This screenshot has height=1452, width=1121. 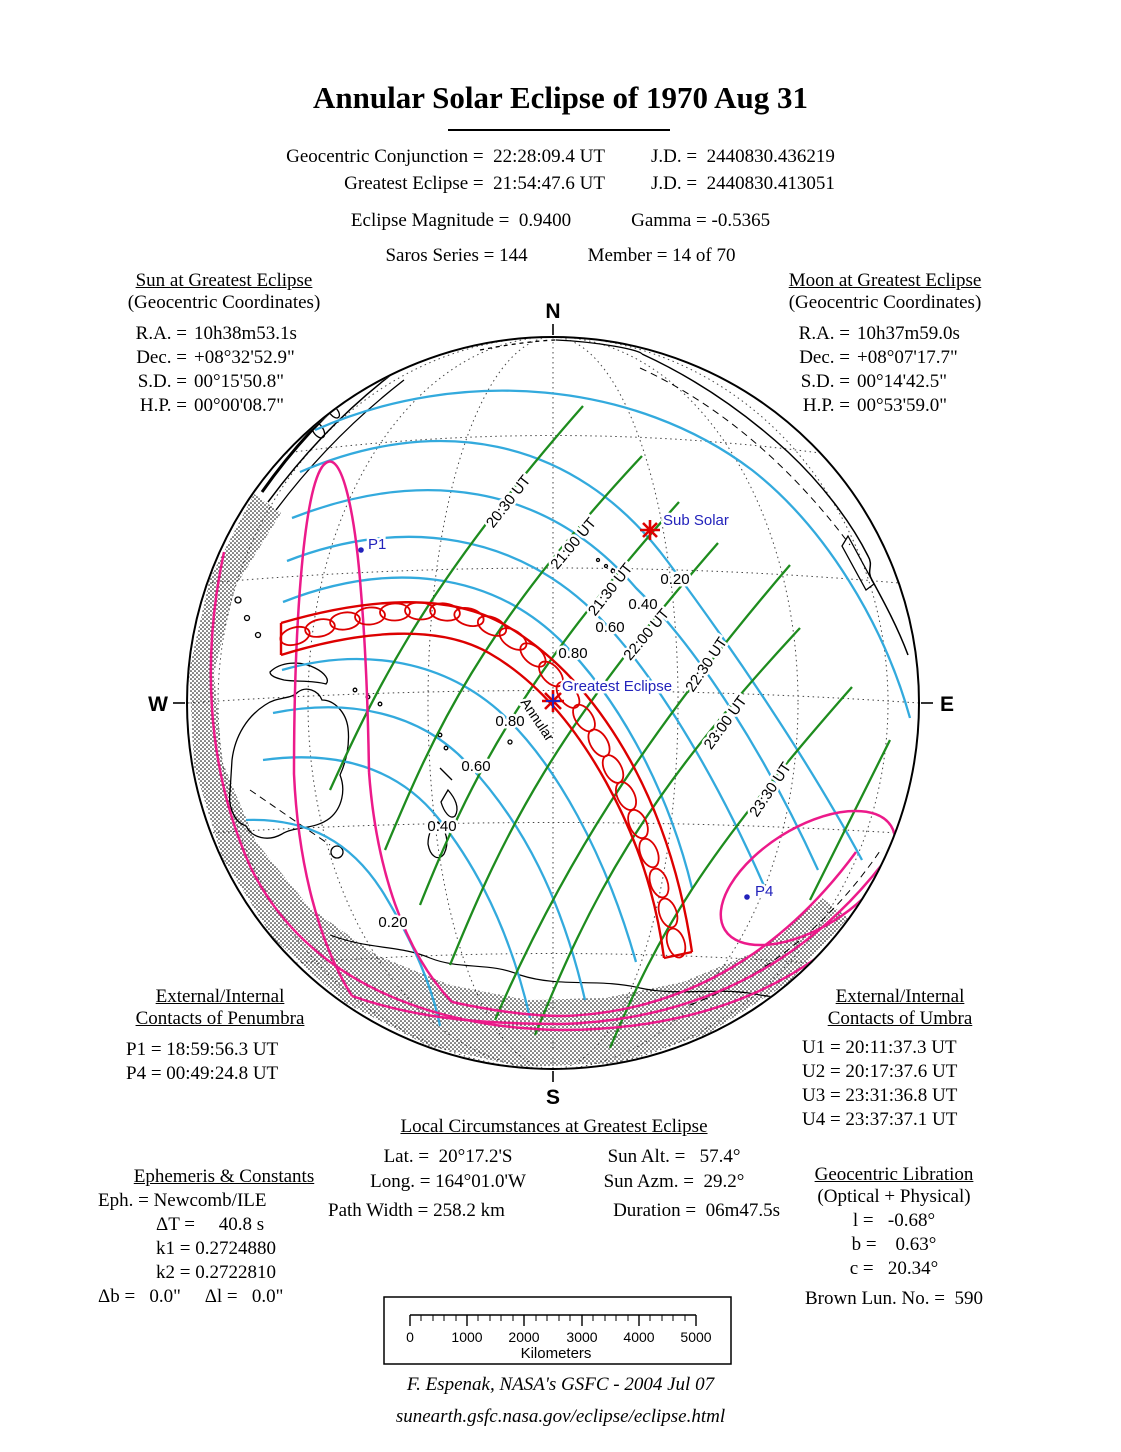 I want to click on ut-label-2200: 22:00 UT, so click(x=646, y=635).